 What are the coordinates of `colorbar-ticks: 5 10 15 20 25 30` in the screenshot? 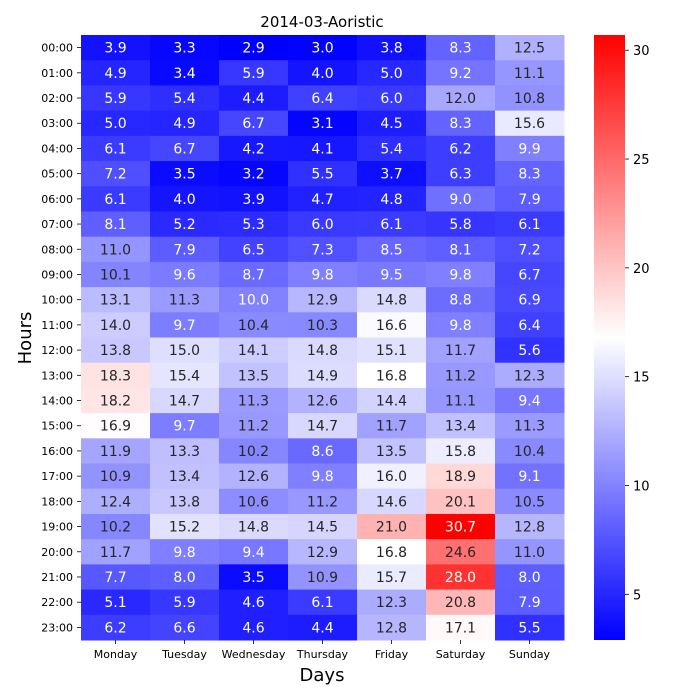 It's located at (637, 323).